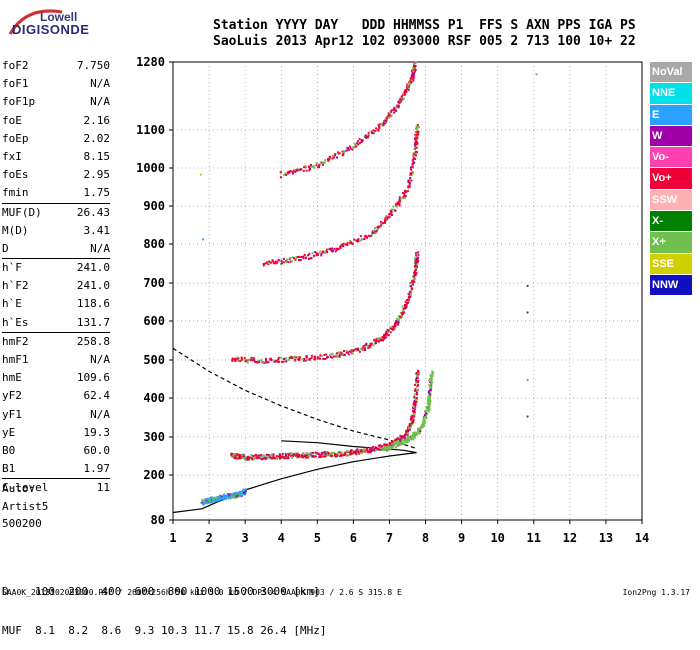 The height and width of the screenshot is (650, 700). Describe the element at coordinates (56, 342) in the screenshot. I see `param-row: hmF2 258.8` at that location.